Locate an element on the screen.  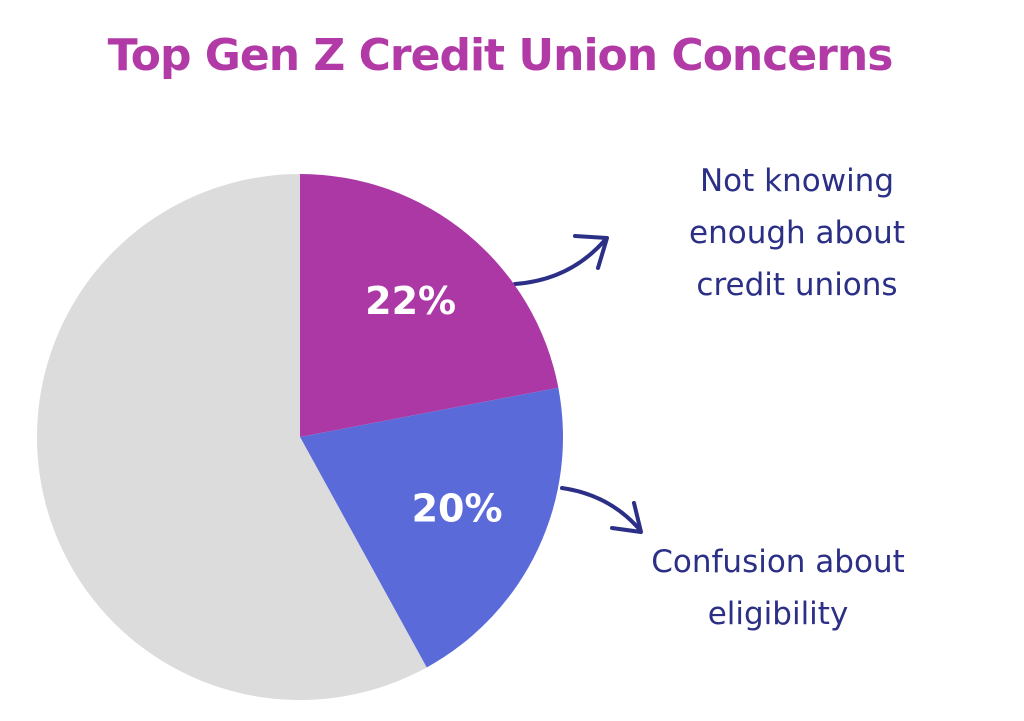
slice-label: Confusion about eligibility is located at coordinates (778, 588).